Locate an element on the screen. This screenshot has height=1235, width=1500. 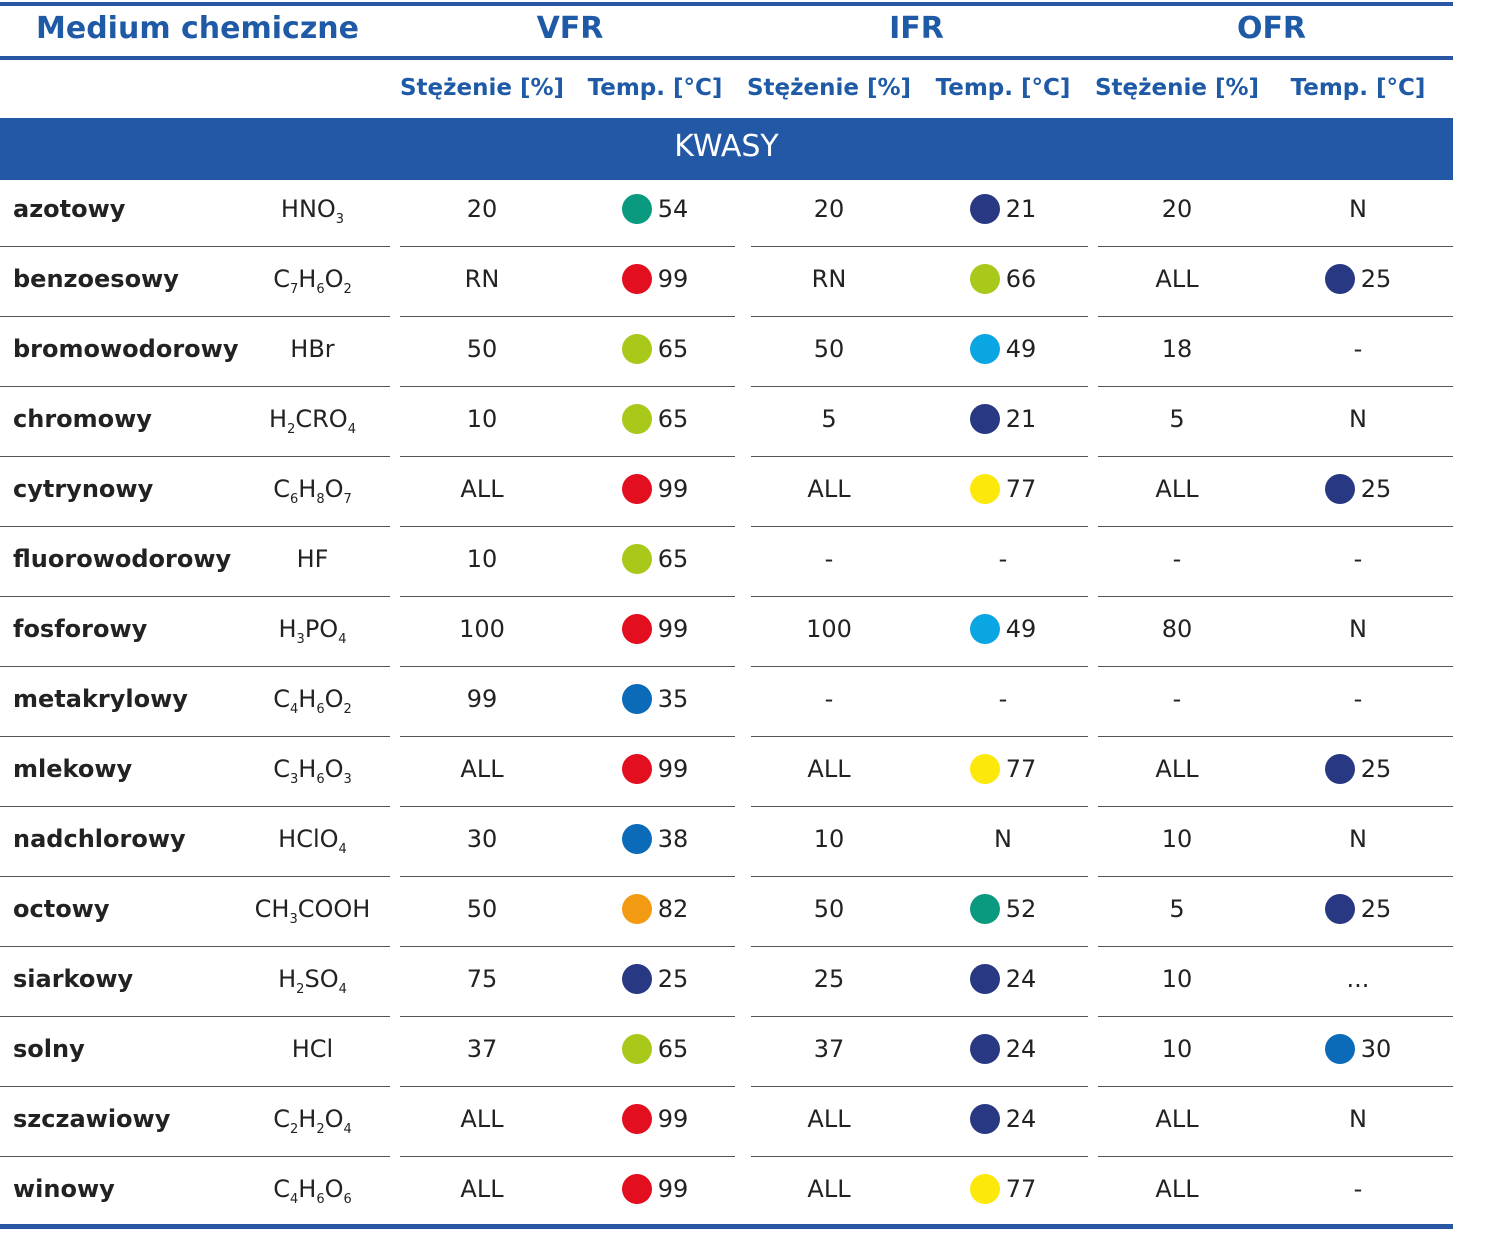
ifr-temperature: 49 is located at coordinates (1003, 353).